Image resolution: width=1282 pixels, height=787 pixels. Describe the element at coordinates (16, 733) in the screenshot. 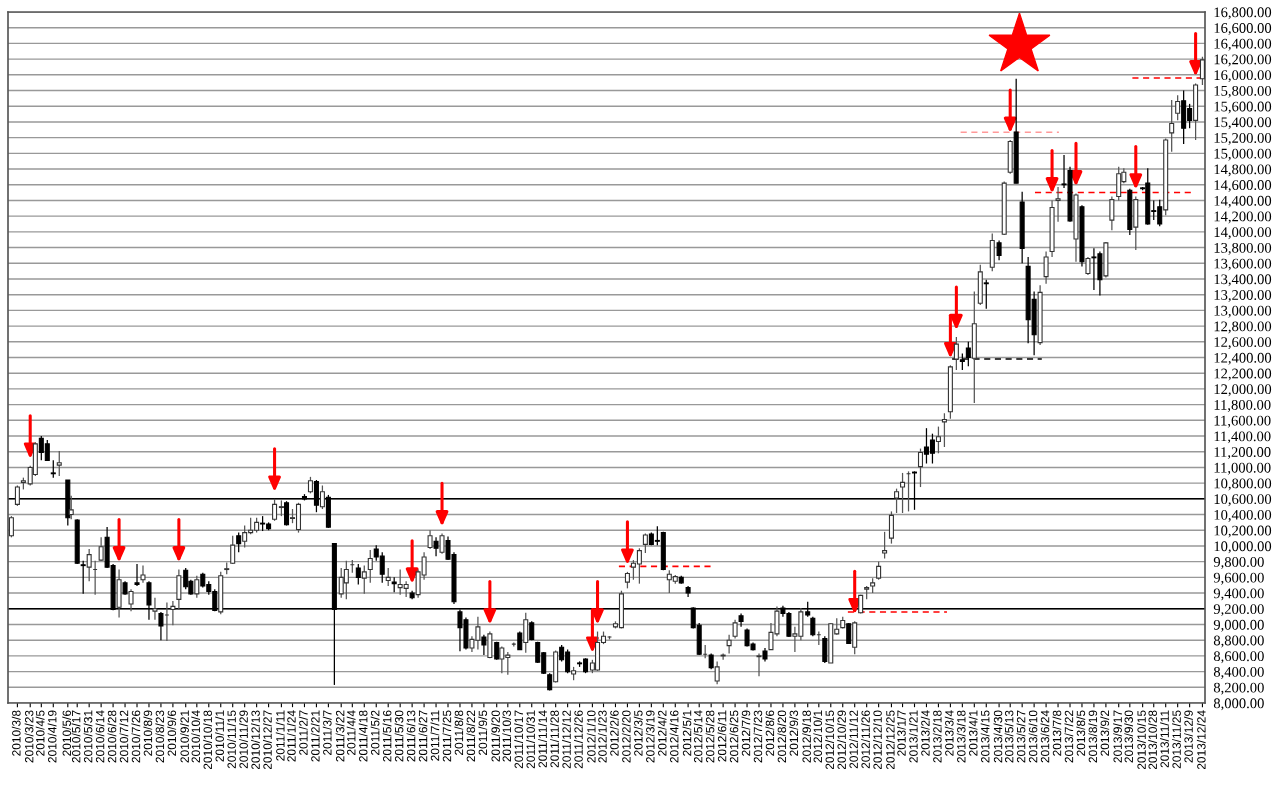

I see `x-tick-label: 2010/3/8` at that location.